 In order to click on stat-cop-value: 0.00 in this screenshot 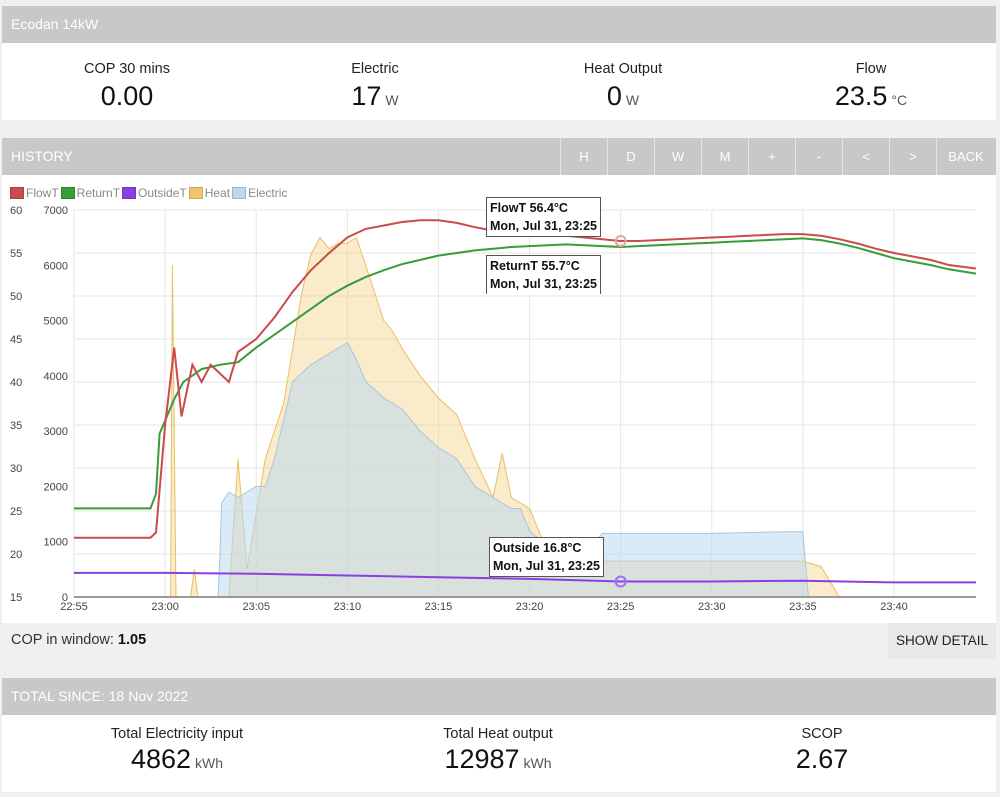, I will do `click(127, 96)`.